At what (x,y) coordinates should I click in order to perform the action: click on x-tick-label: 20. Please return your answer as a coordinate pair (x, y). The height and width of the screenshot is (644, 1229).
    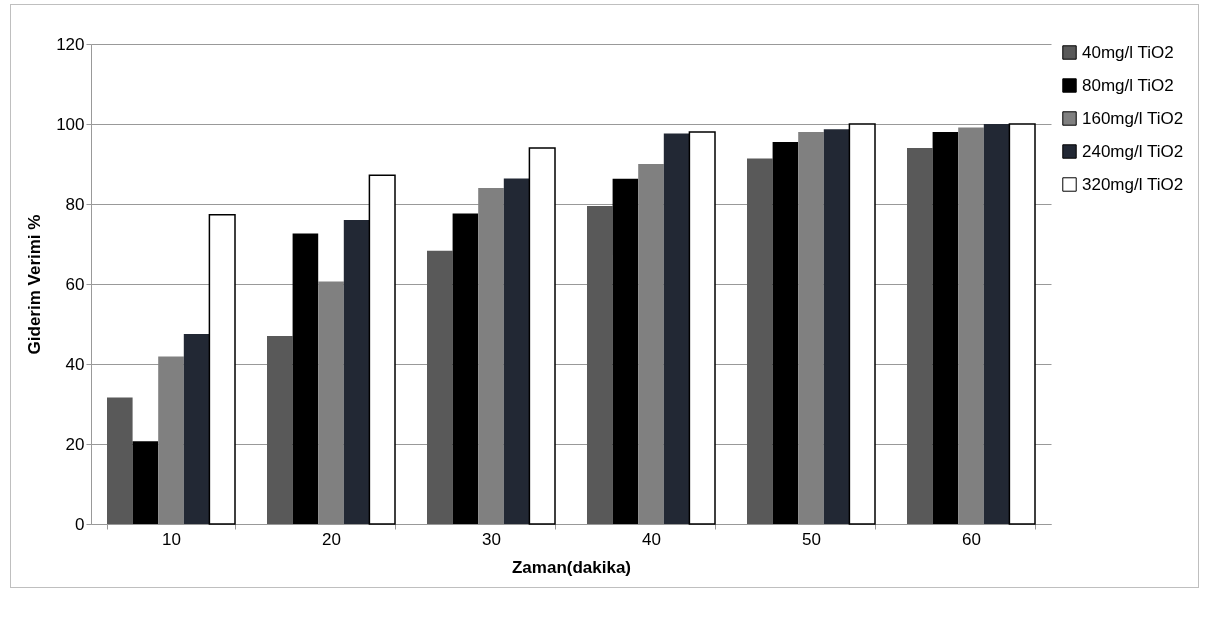
    Looking at the image, I should click on (331, 539).